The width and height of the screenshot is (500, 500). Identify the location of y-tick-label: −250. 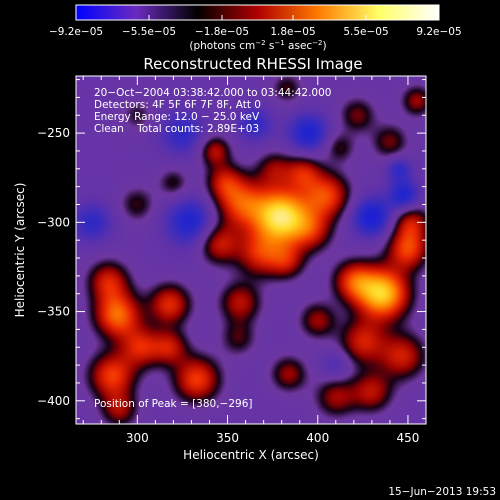
(53, 133).